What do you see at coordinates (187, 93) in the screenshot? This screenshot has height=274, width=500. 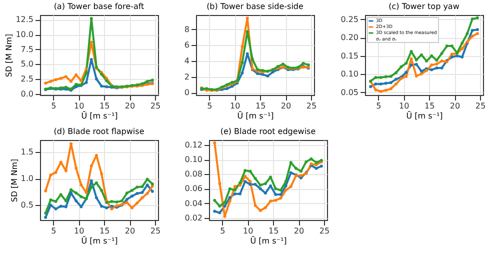 I see `y-tick-label: 0` at bounding box center [187, 93].